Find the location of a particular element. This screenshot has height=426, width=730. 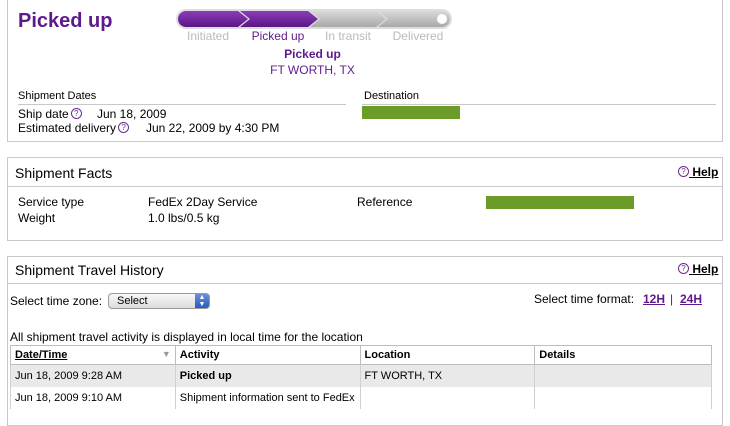

row-activity: Picked up is located at coordinates (267, 375).